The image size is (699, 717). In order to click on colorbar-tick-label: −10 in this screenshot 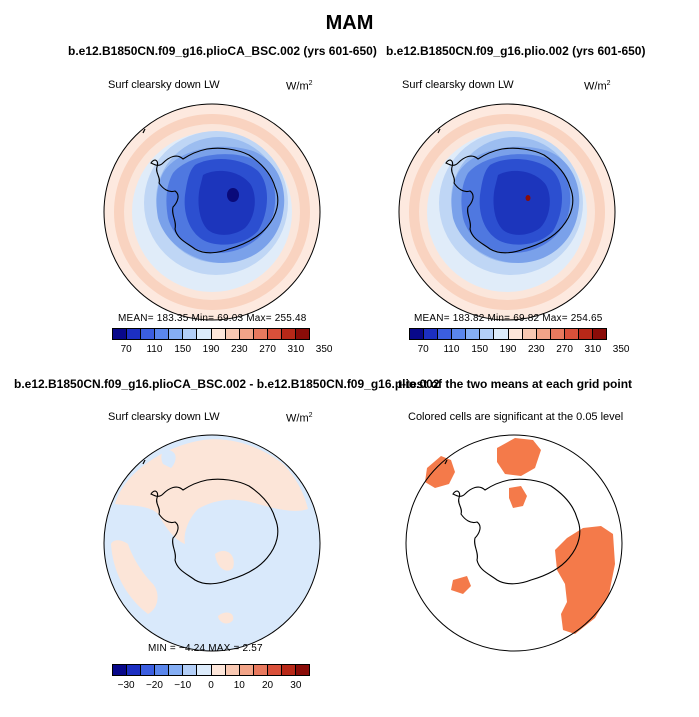, I will do `click(183, 685)`.